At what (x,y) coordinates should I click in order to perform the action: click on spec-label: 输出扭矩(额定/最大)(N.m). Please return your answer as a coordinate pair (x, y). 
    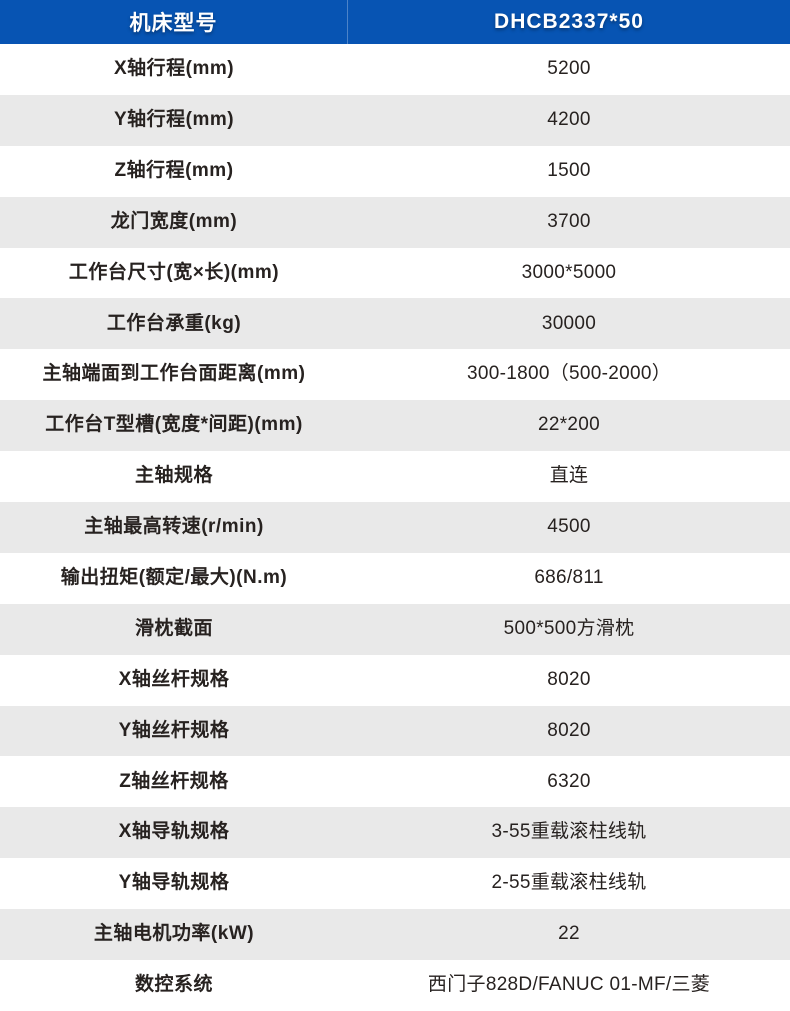
    Looking at the image, I should click on (174, 577).